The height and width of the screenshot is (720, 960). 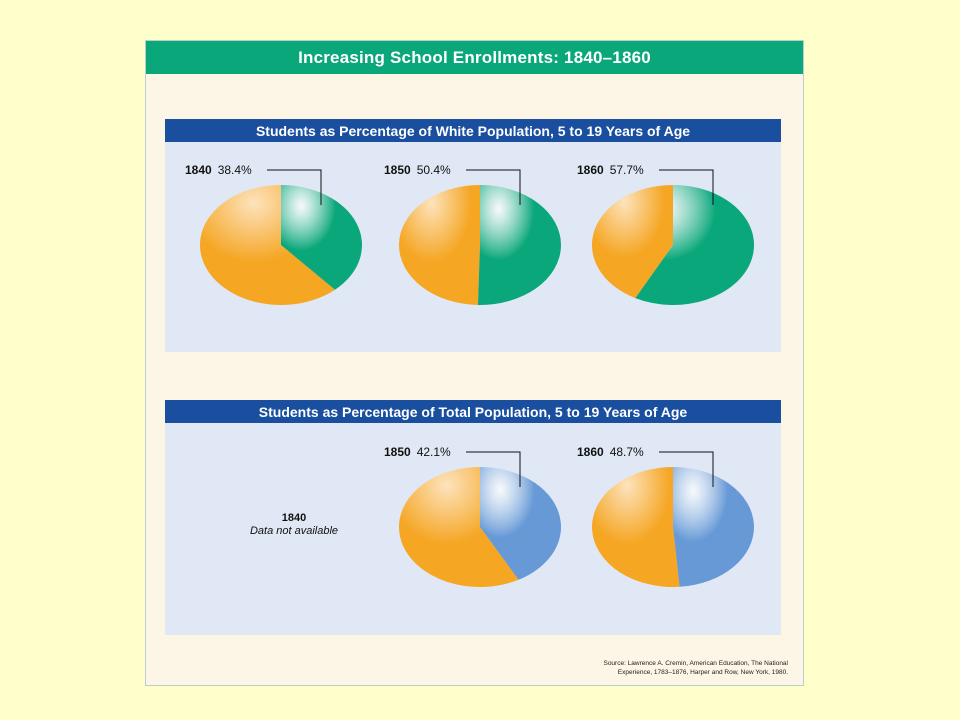 I want to click on pie-group-total: 1850 42.1% 1860 48.7%, so click(x=569, y=516).